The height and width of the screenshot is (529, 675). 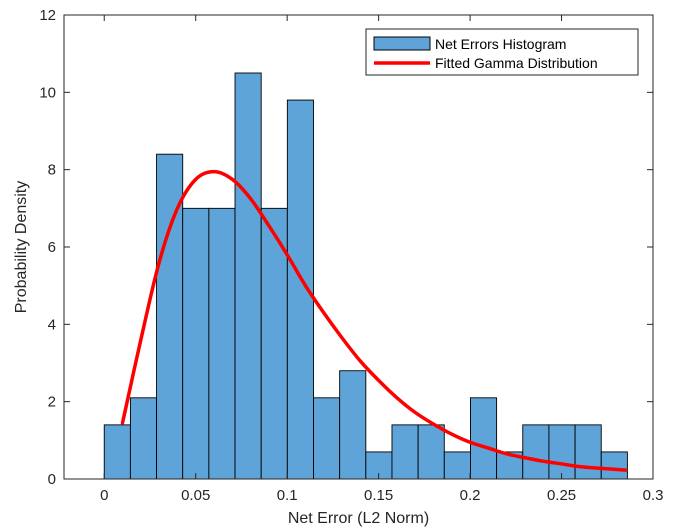 I want to click on legend-label-gamma-curve: Fitted Gamma Distribution, so click(x=516, y=63).